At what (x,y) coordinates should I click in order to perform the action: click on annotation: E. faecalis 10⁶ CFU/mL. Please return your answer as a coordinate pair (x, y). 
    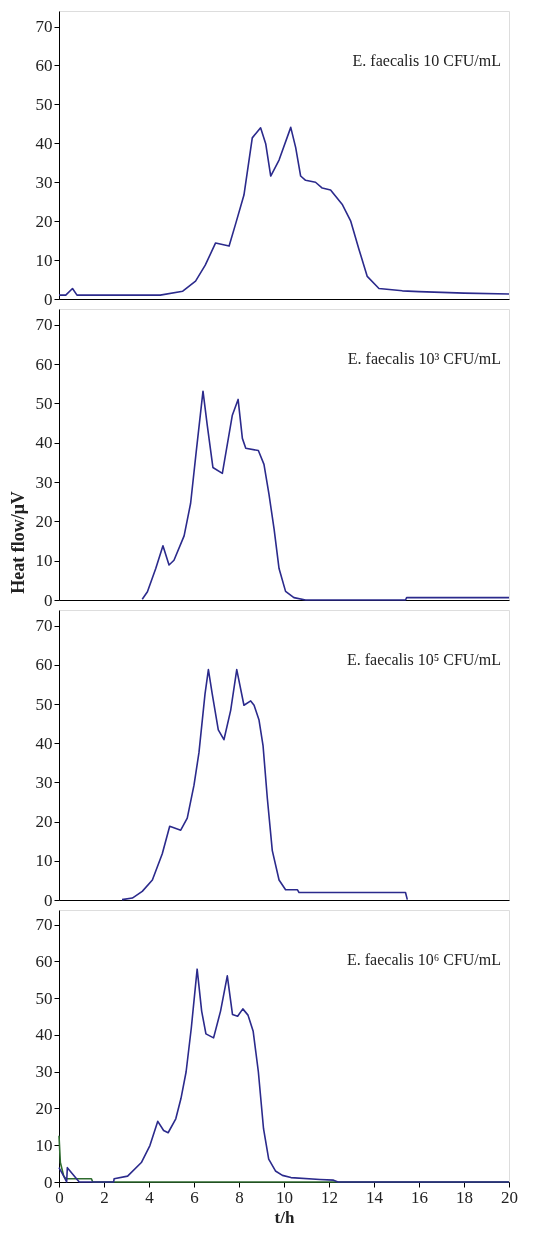
    Looking at the image, I should click on (424, 959).